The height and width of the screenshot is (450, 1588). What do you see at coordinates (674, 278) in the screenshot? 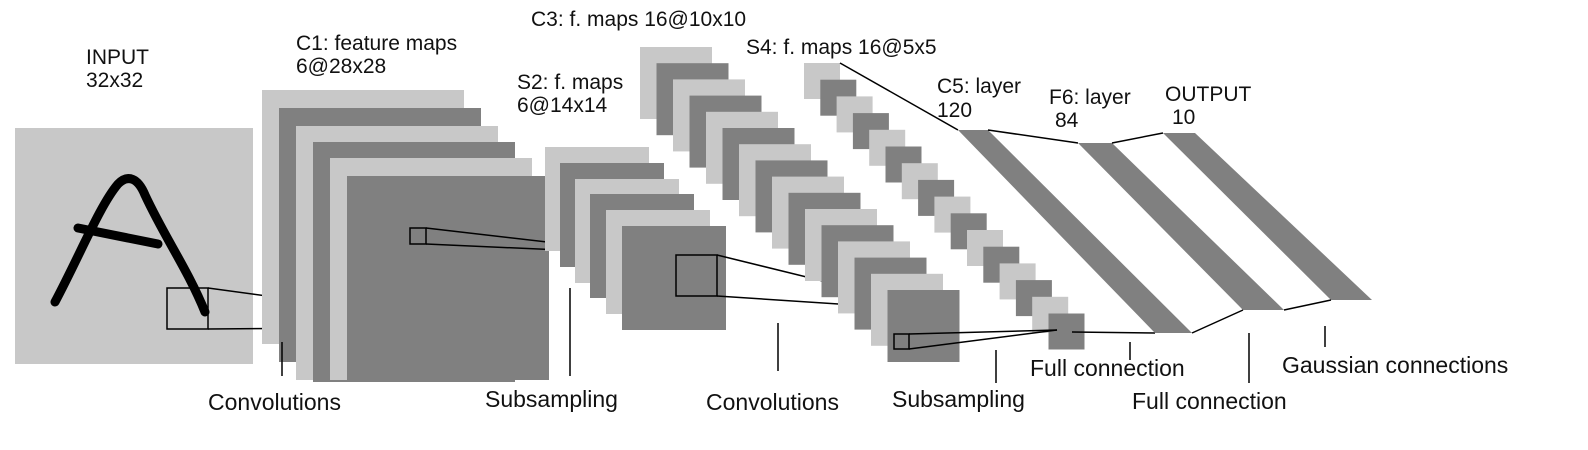
I see `s2-map` at bounding box center [674, 278].